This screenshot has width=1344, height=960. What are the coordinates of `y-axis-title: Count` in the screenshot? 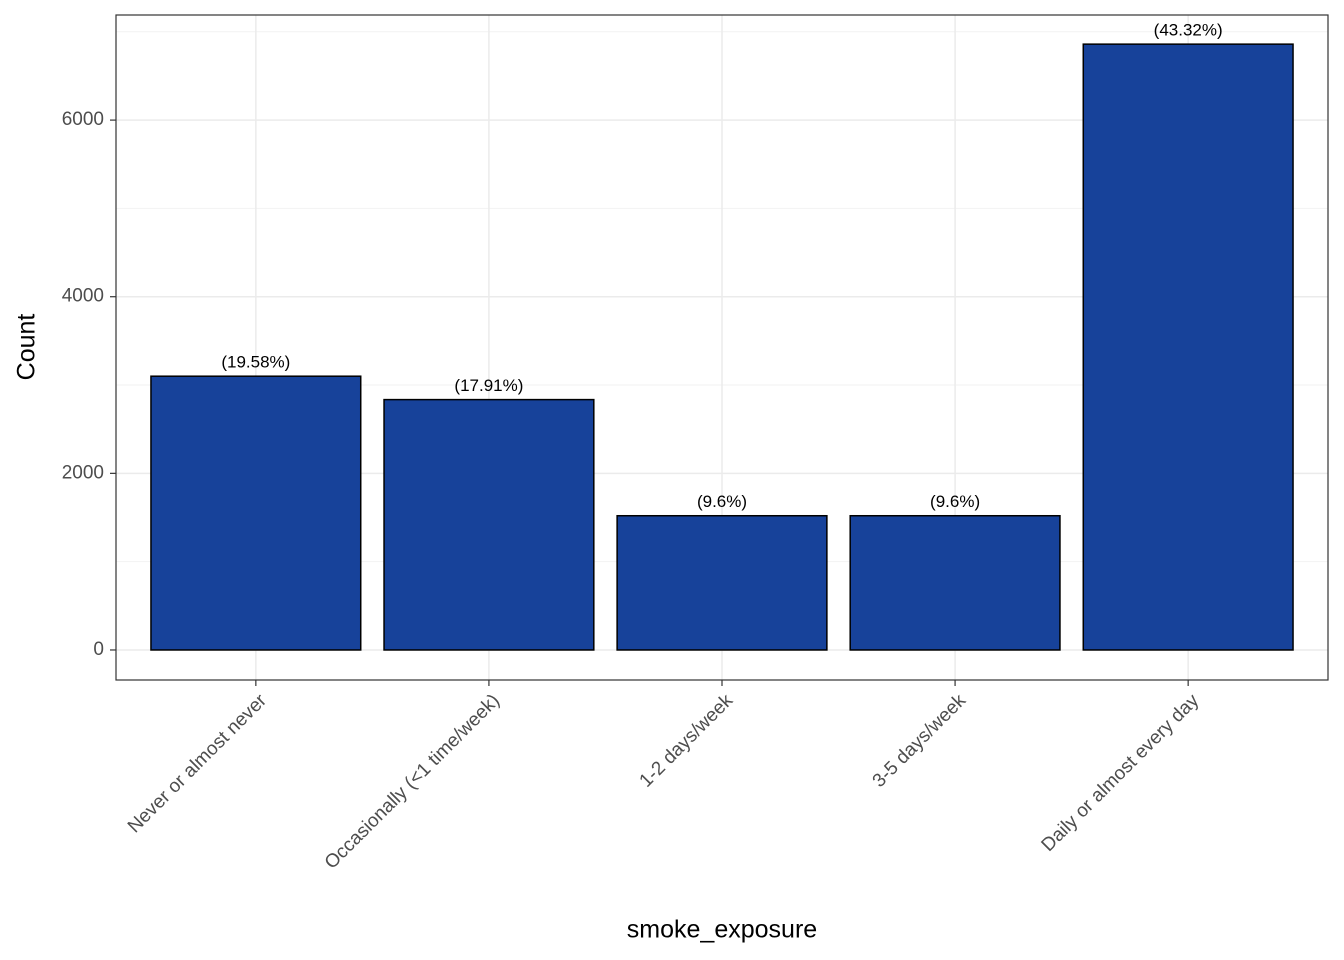 It's located at (27, 347).